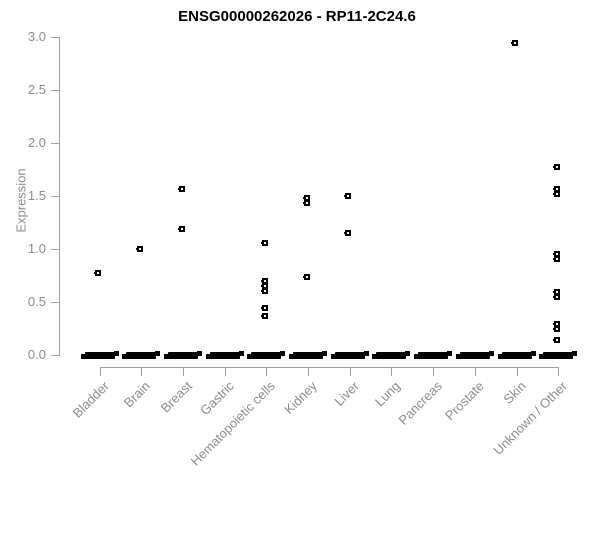 This screenshot has height=544, width=600. I want to click on y-tick-label: 0.5, so click(36, 301).